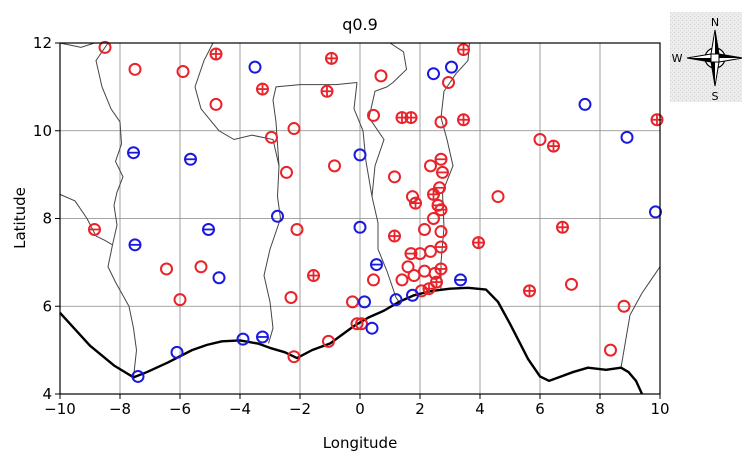  Describe the element at coordinates (713, 74) in the screenshot. I see `compass-needle-south` at that location.